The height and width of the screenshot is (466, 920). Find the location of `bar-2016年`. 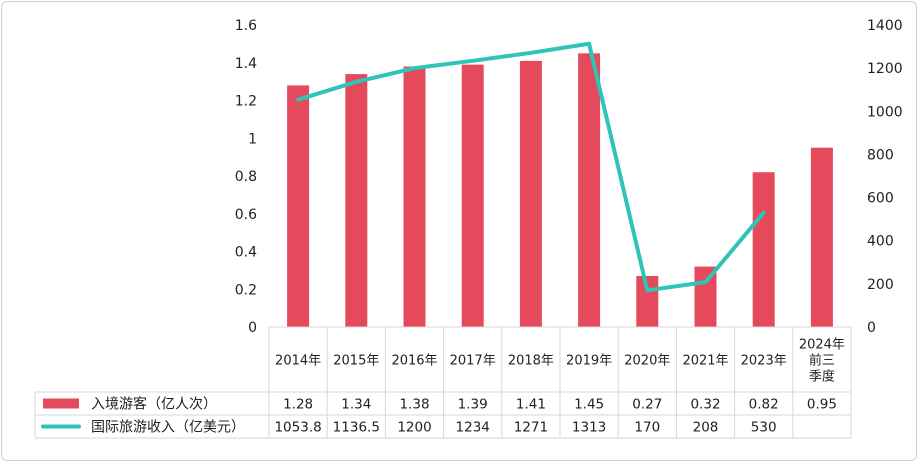

bar-2016年 is located at coordinates (415, 197).